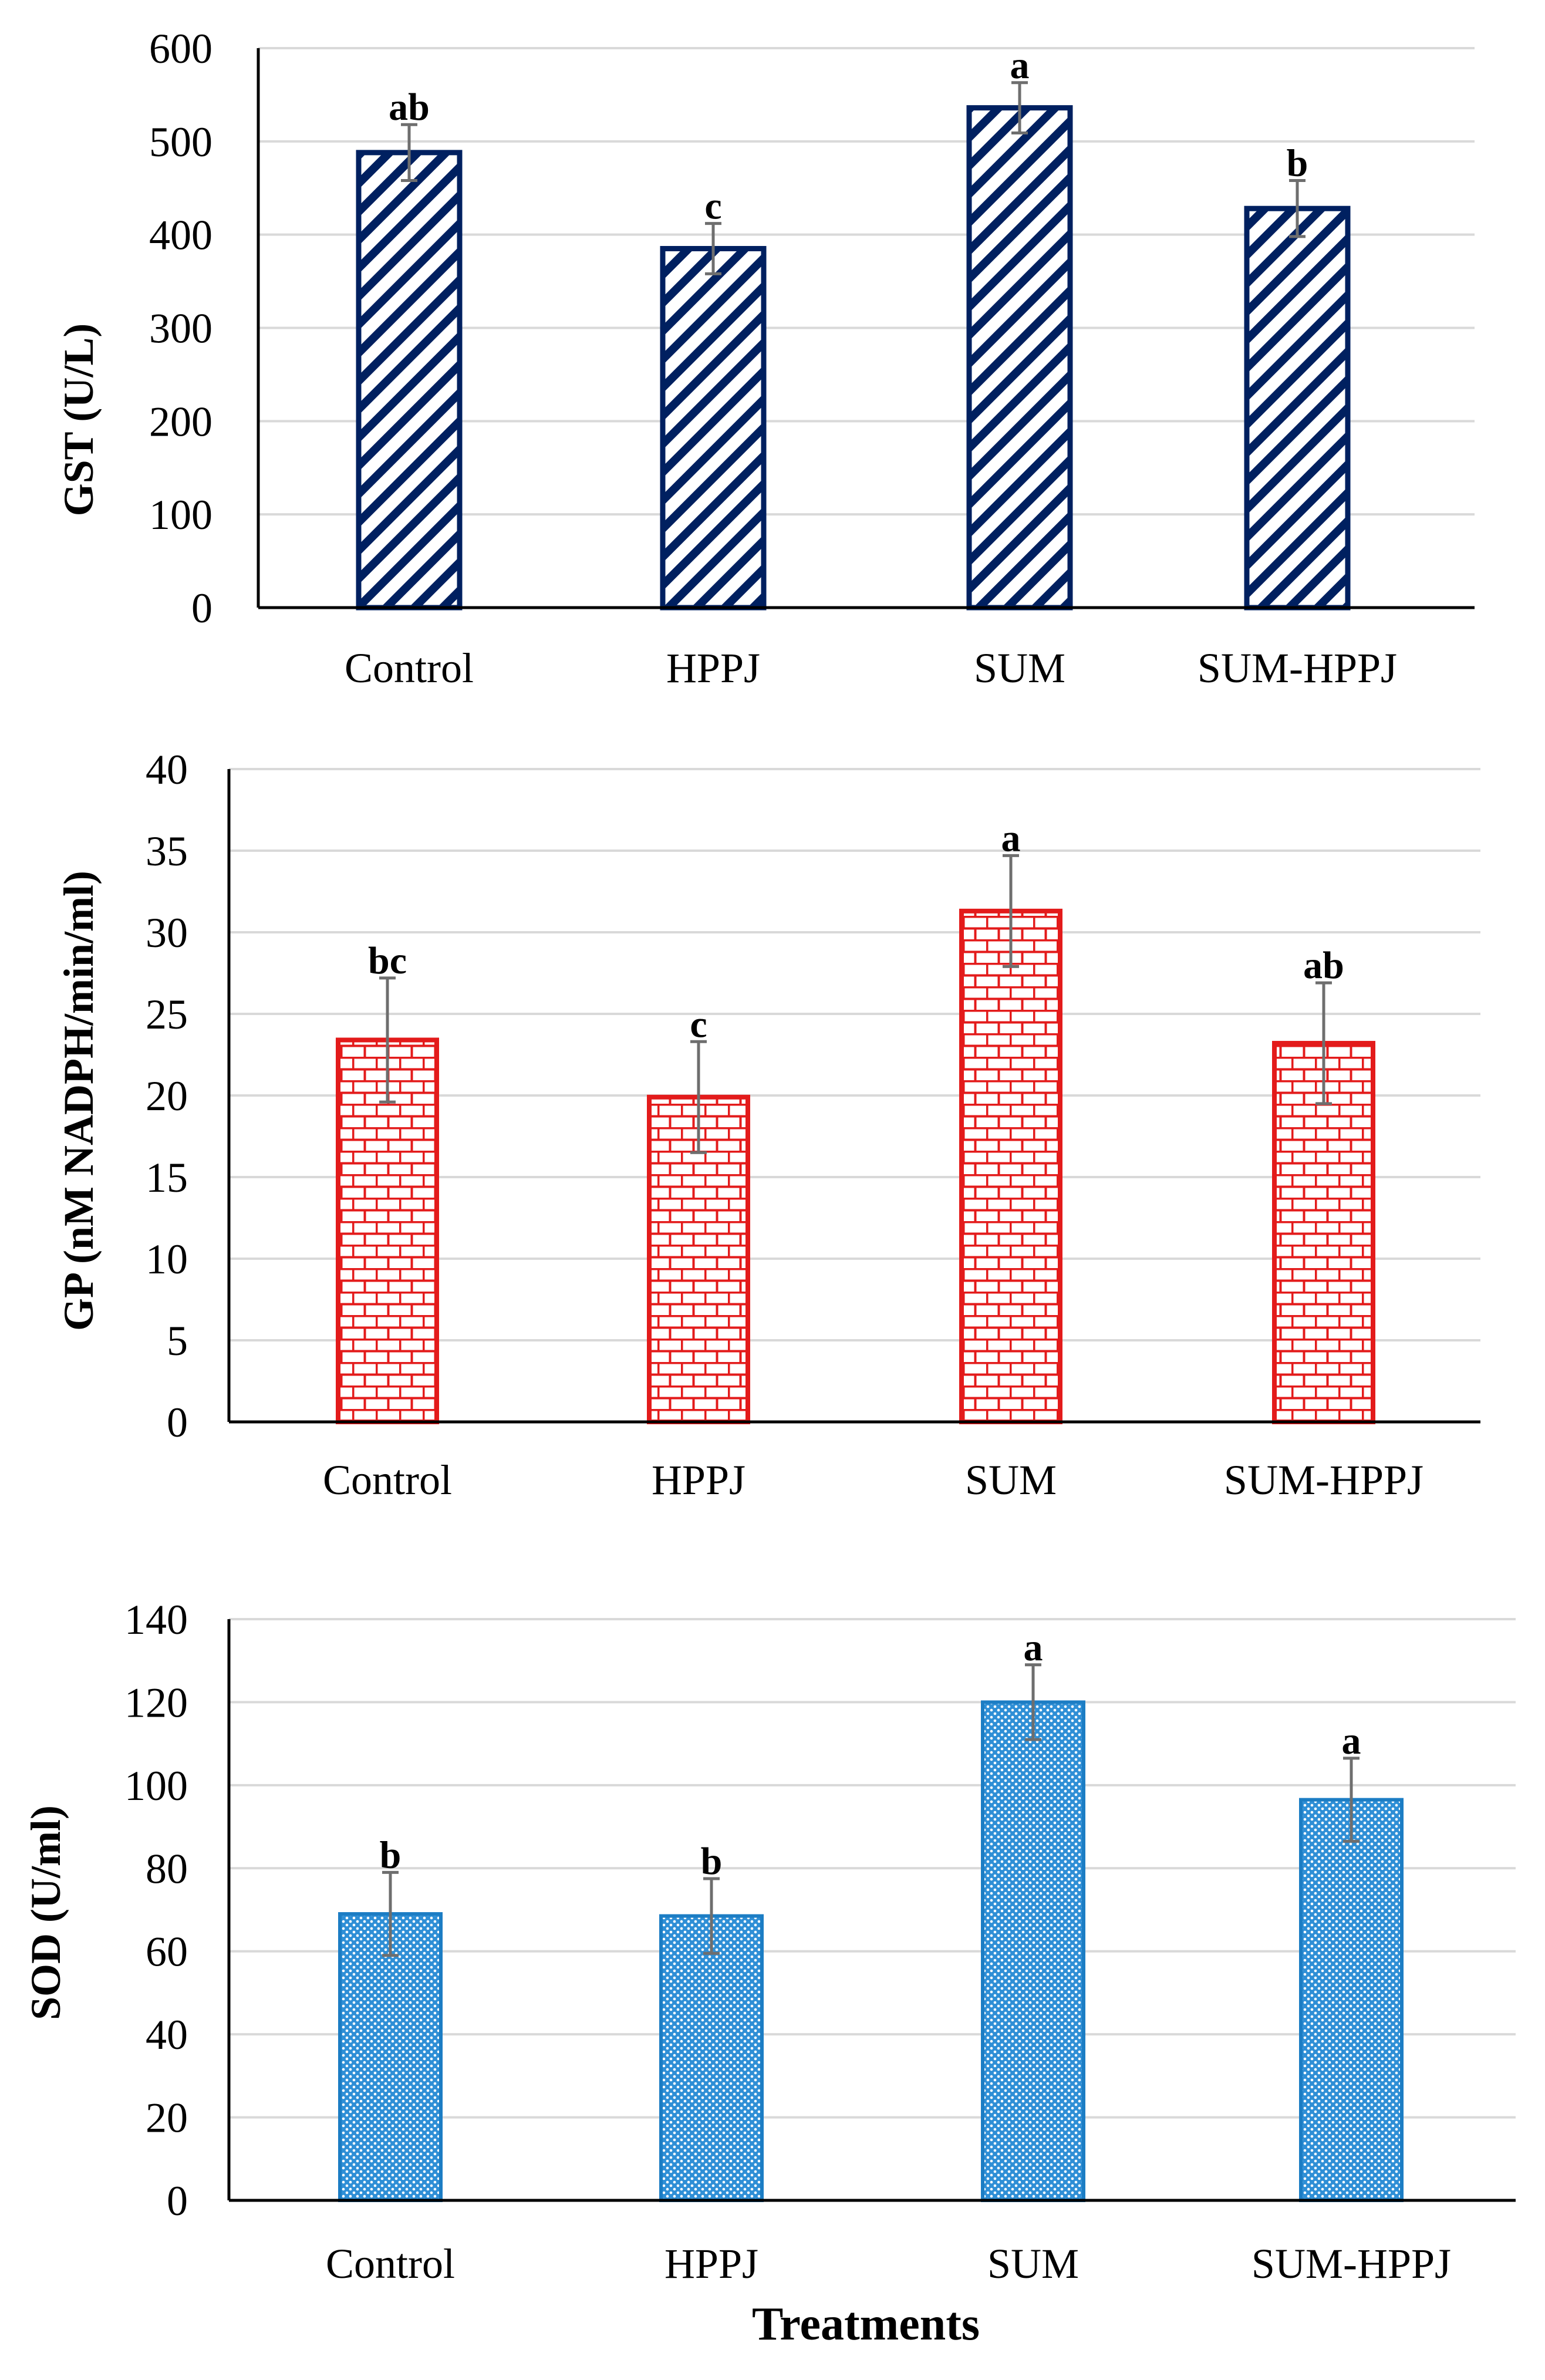 This screenshot has height=2380, width=1545. Describe the element at coordinates (888, 2263) in the screenshot. I see `sod-x-tick-labels: Control HPPJ SUM SUM-HPPJ` at that location.